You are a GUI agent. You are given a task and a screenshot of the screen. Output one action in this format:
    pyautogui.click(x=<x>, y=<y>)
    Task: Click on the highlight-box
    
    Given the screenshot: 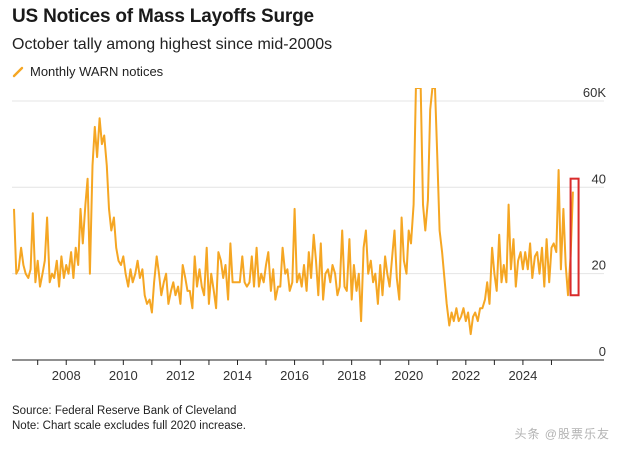 What is the action you would take?
    pyautogui.click(x=574, y=237)
    